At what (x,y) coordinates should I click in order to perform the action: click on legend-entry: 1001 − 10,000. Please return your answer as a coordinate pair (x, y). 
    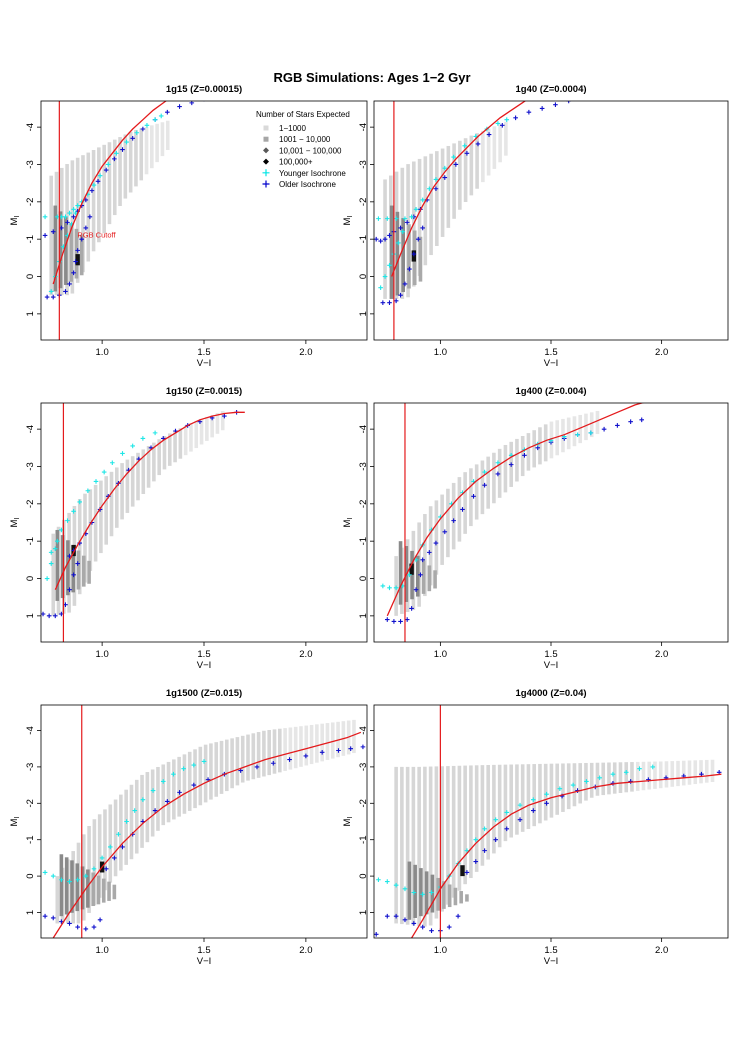
    Looking at the image, I should click on (297, 139).